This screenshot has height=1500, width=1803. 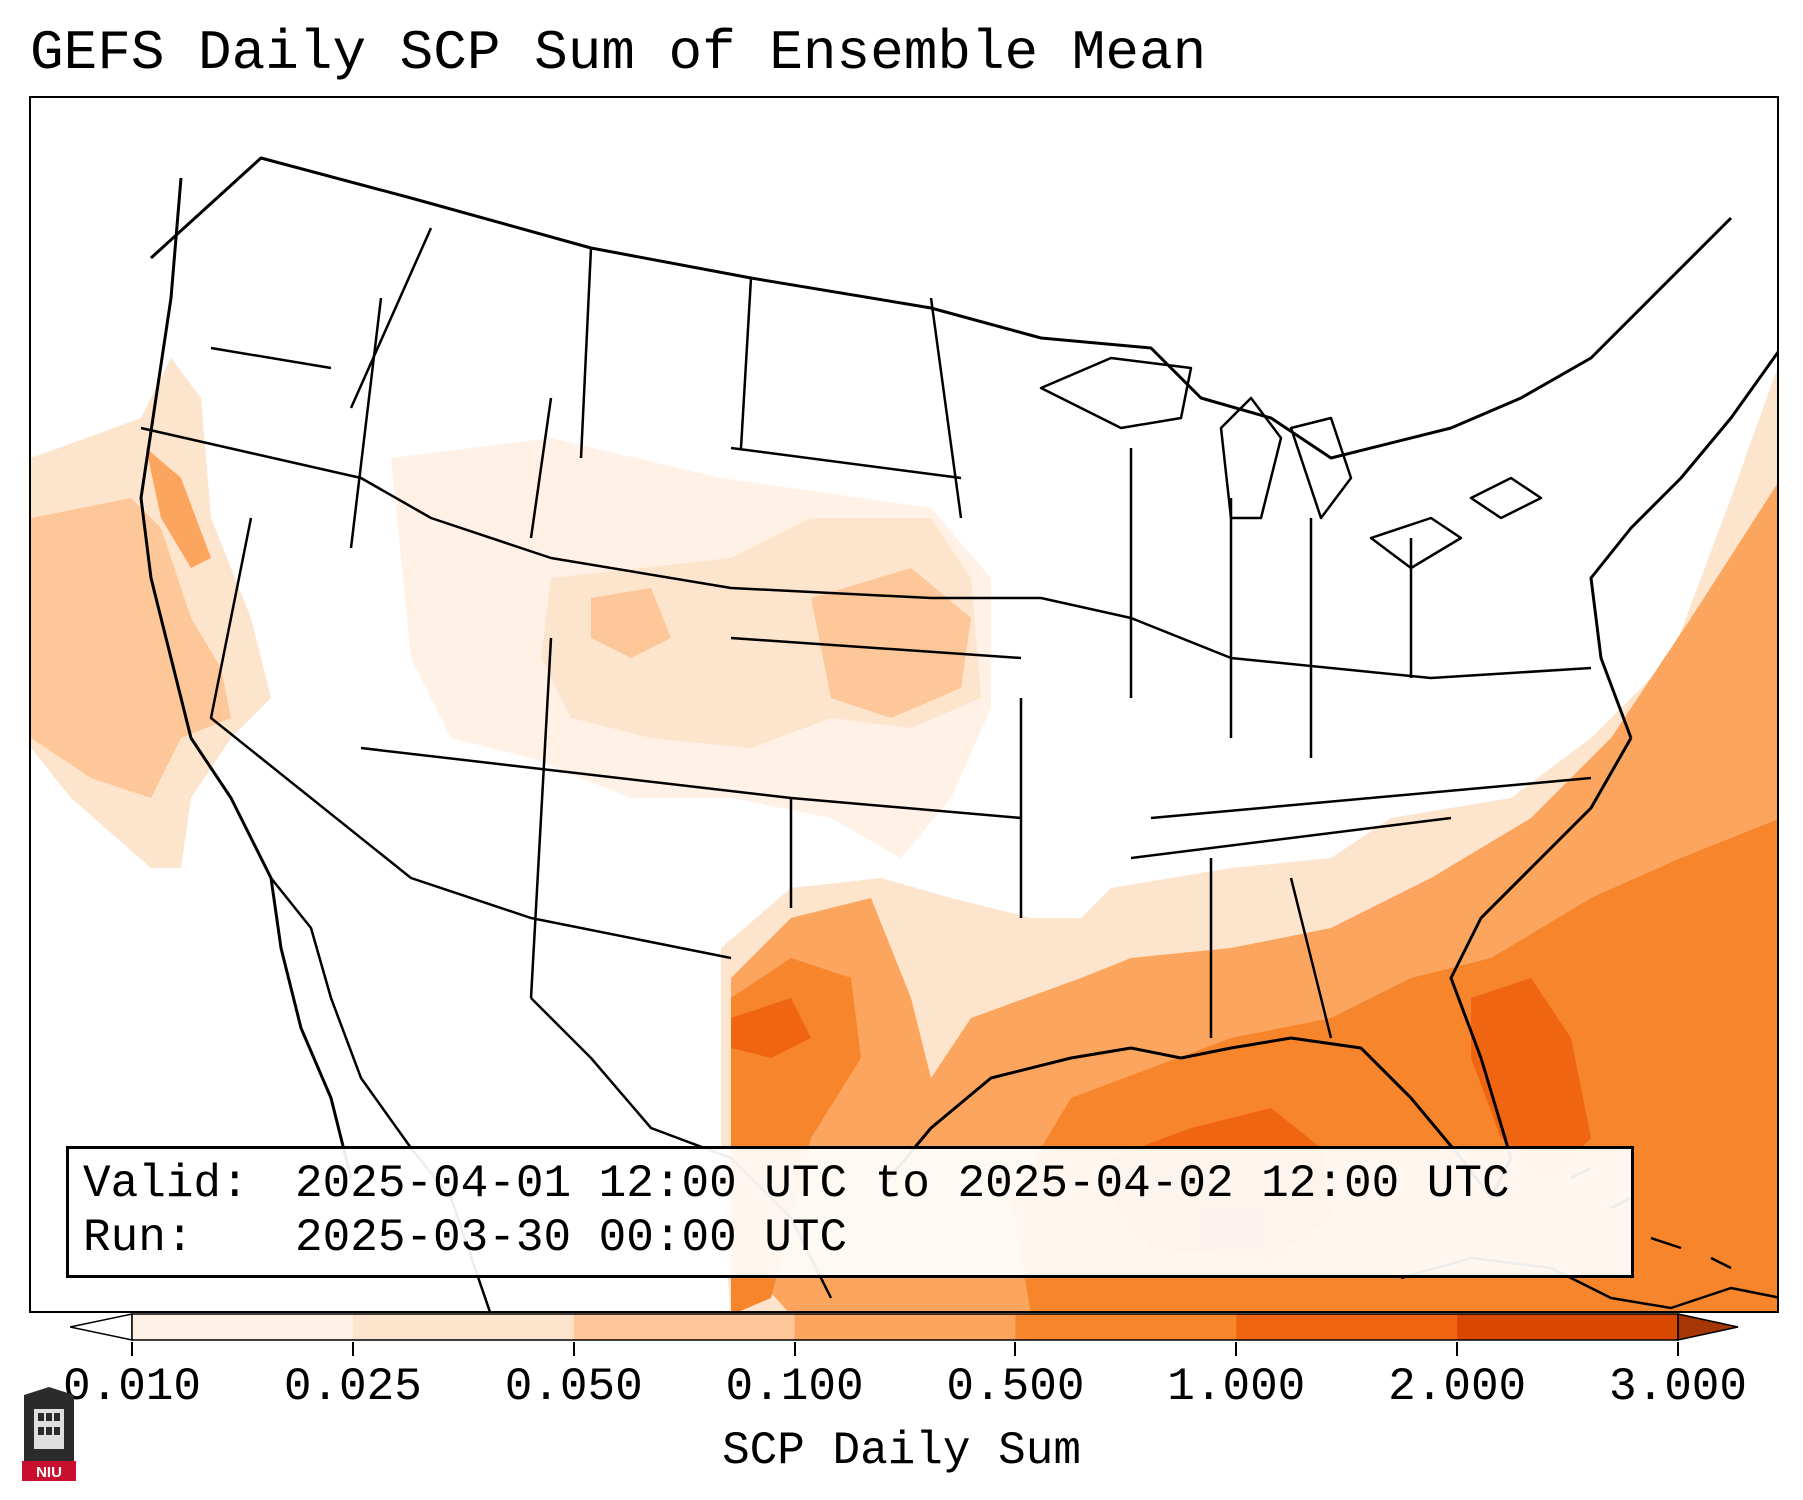 I want to click on valid-label: Valid:, so click(x=166, y=1184).